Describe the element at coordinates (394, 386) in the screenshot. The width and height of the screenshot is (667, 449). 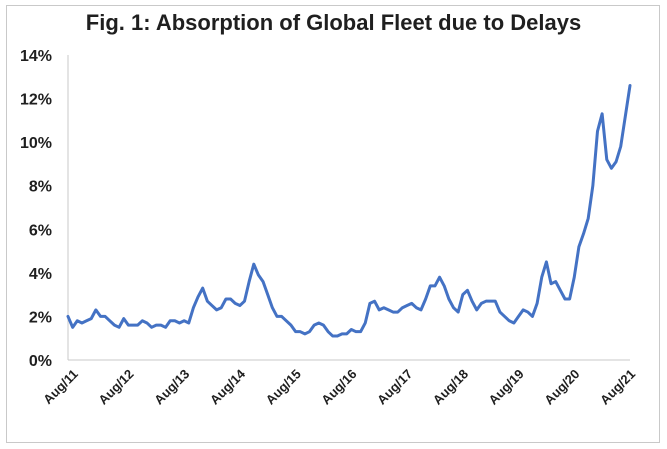
I see `x-tick-label: Aug/17` at that location.